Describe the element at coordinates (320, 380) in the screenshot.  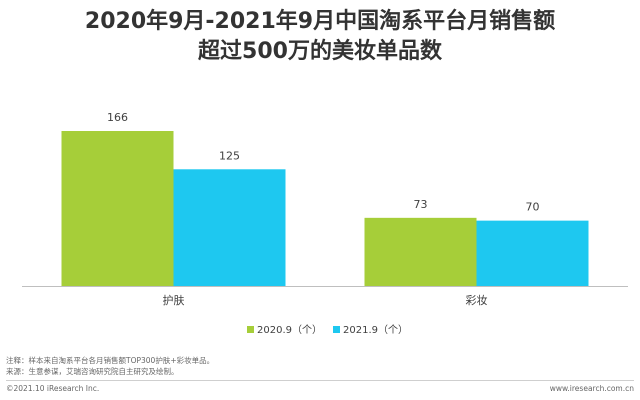
I see `footer-divider` at that location.